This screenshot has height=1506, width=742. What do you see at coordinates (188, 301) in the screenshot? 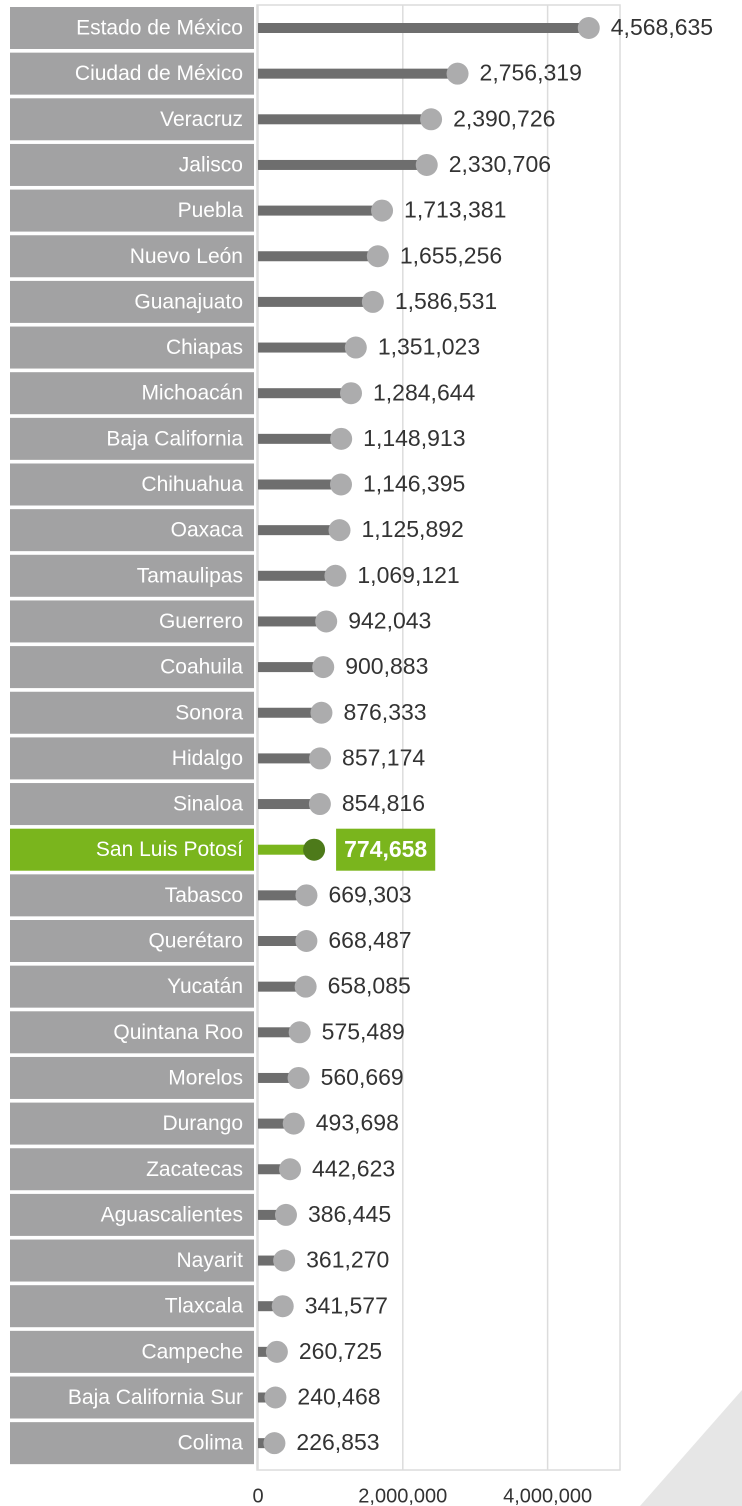
I see `category-label: Guanajuato` at bounding box center [188, 301].